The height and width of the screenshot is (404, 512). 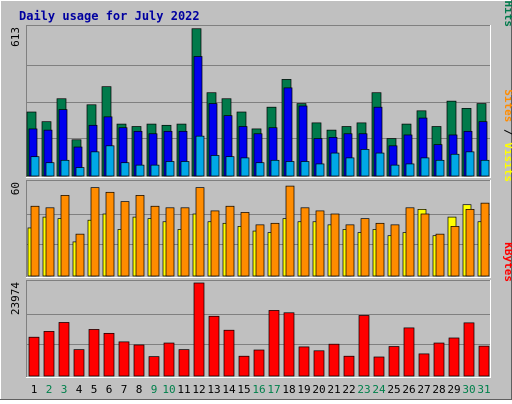 What do you see at coordinates (258, 389) in the screenshot?
I see `x-tick-label: 16` at bounding box center [258, 389].